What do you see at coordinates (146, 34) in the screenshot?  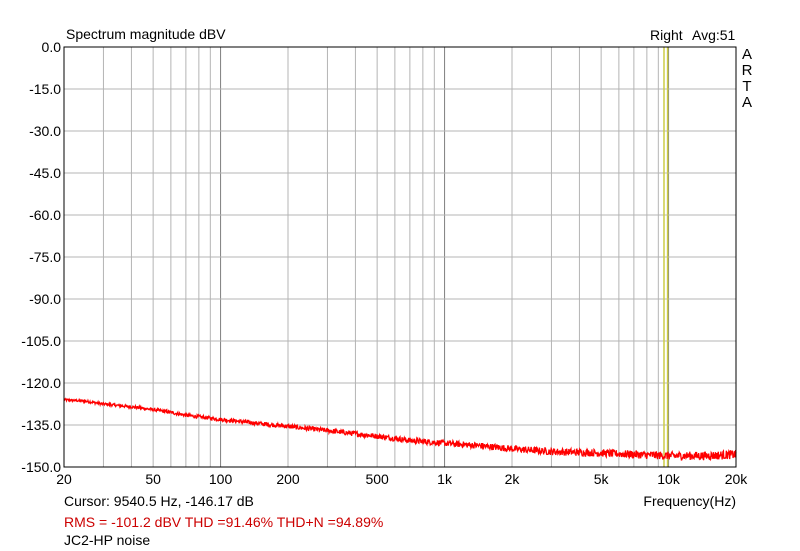 I see `chart-title: Spectrum magnitude dBV` at bounding box center [146, 34].